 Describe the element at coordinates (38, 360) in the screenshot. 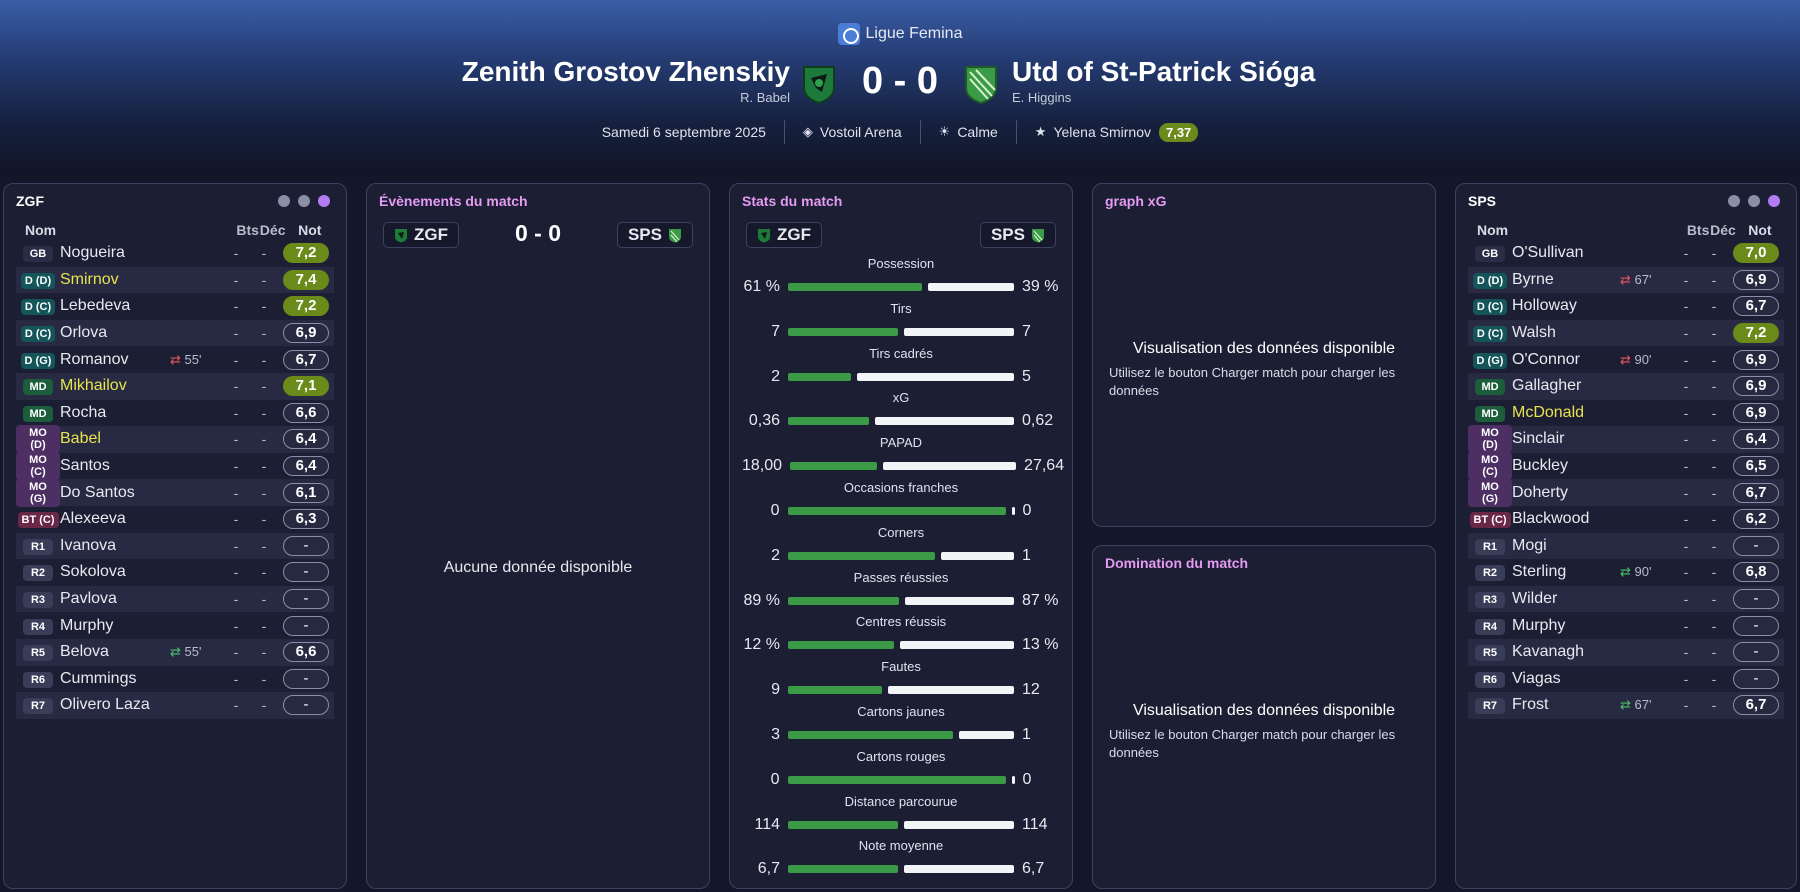

I see `position-badge: D (G)` at that location.